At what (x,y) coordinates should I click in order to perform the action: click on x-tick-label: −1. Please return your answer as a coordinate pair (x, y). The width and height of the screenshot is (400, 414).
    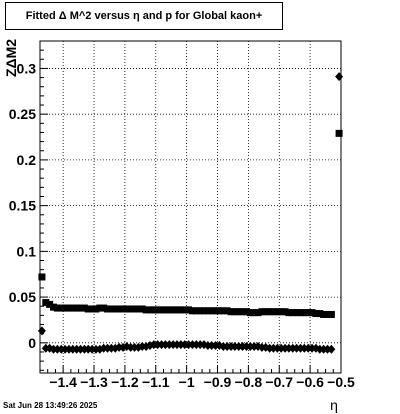
    Looking at the image, I should click on (187, 382).